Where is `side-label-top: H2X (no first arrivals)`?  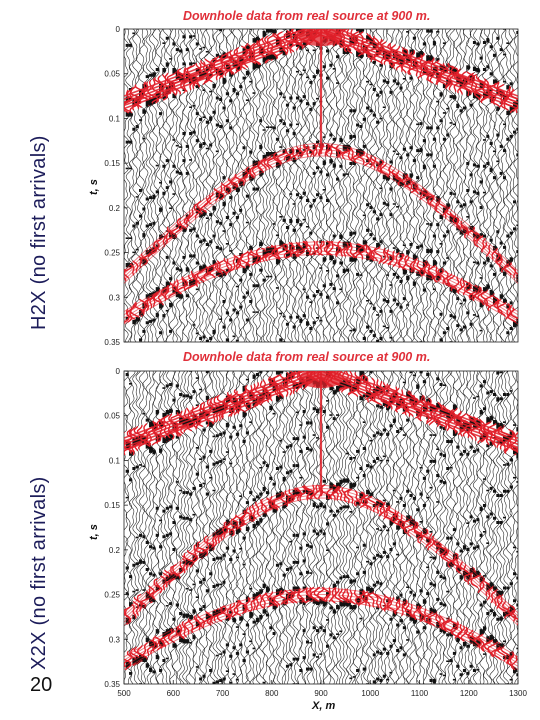 side-label-top: H2X (no first arrivals) is located at coordinates (39, 232).